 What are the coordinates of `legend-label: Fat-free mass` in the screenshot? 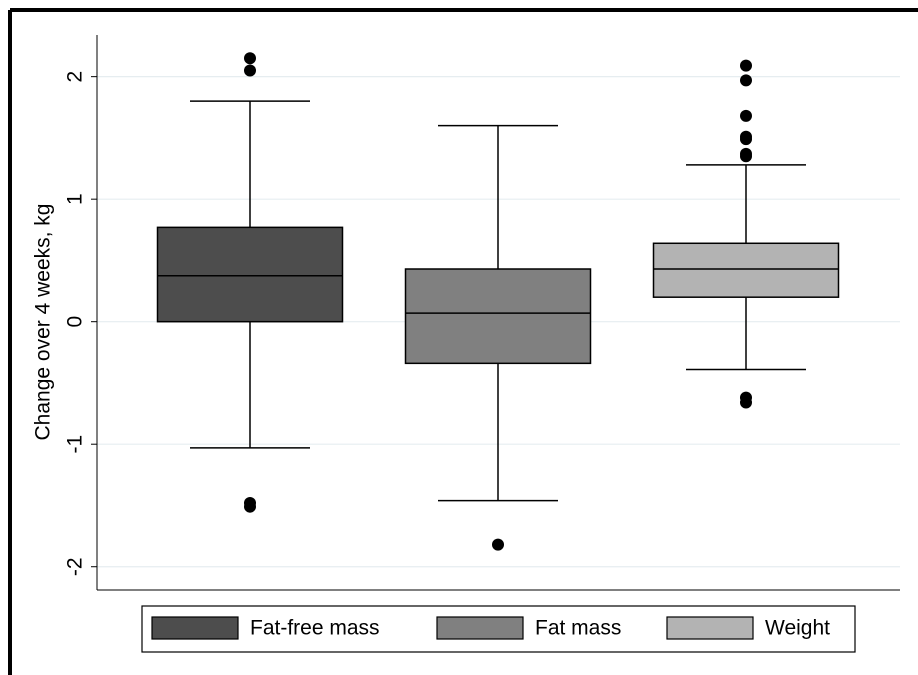 It's located at (315, 628).